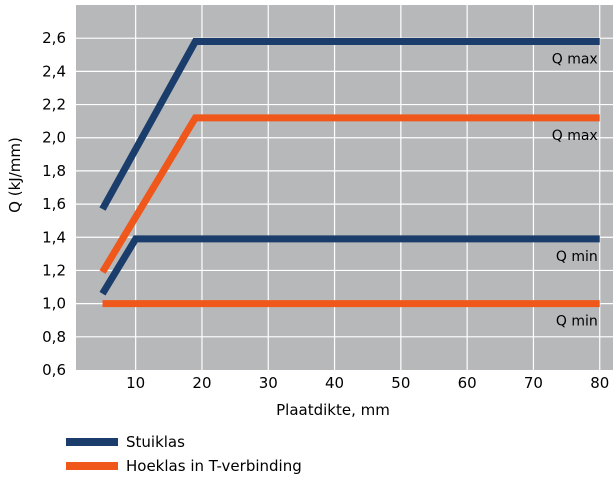 This screenshot has width=613, height=480. What do you see at coordinates (599, 383) in the screenshot?
I see `x-tick-label: 80` at bounding box center [599, 383].